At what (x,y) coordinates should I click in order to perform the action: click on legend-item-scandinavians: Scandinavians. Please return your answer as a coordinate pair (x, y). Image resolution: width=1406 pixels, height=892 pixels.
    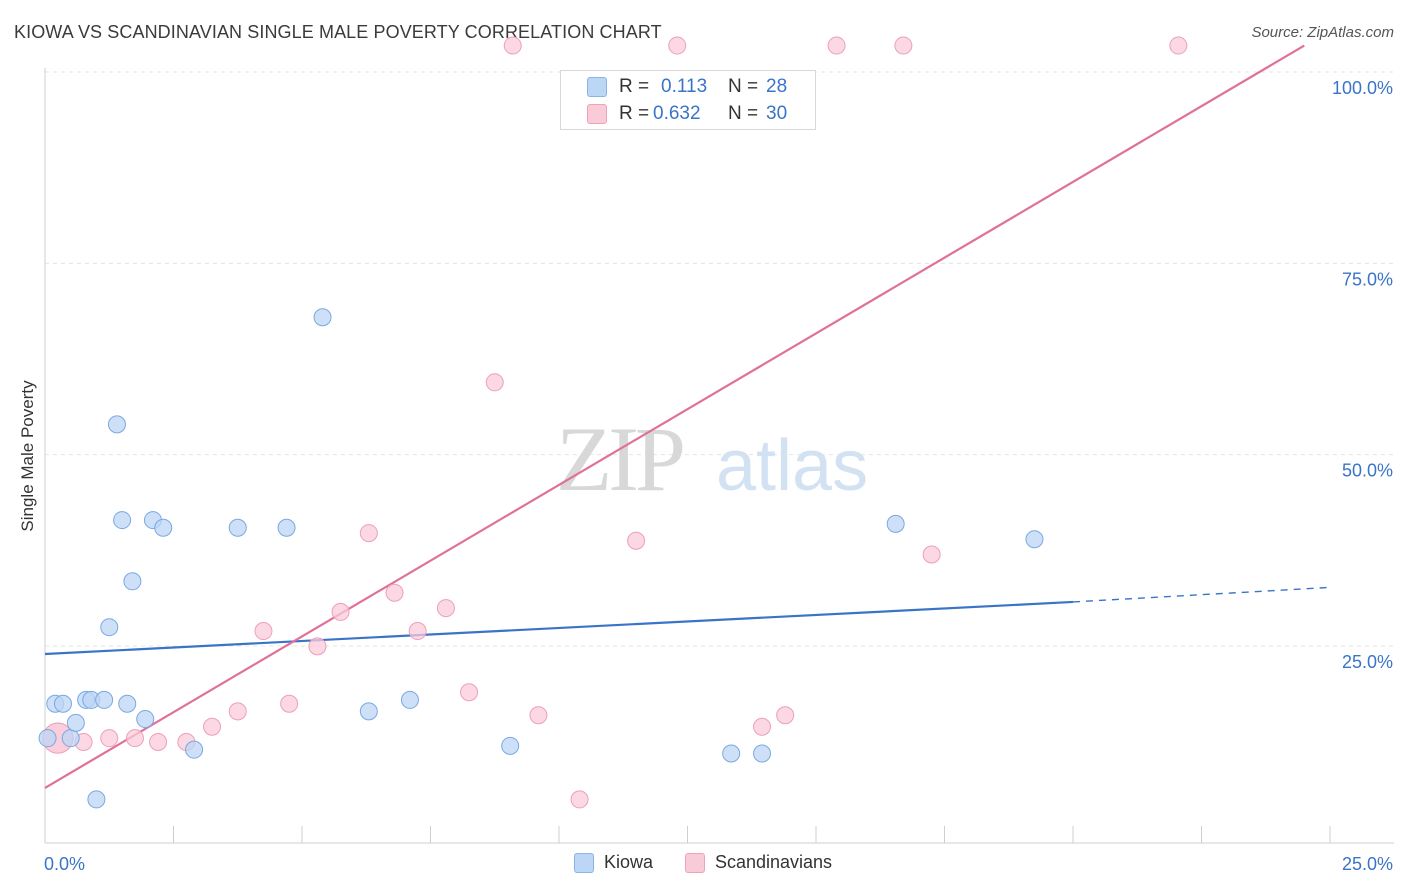
    Looking at the image, I should click on (758, 862).